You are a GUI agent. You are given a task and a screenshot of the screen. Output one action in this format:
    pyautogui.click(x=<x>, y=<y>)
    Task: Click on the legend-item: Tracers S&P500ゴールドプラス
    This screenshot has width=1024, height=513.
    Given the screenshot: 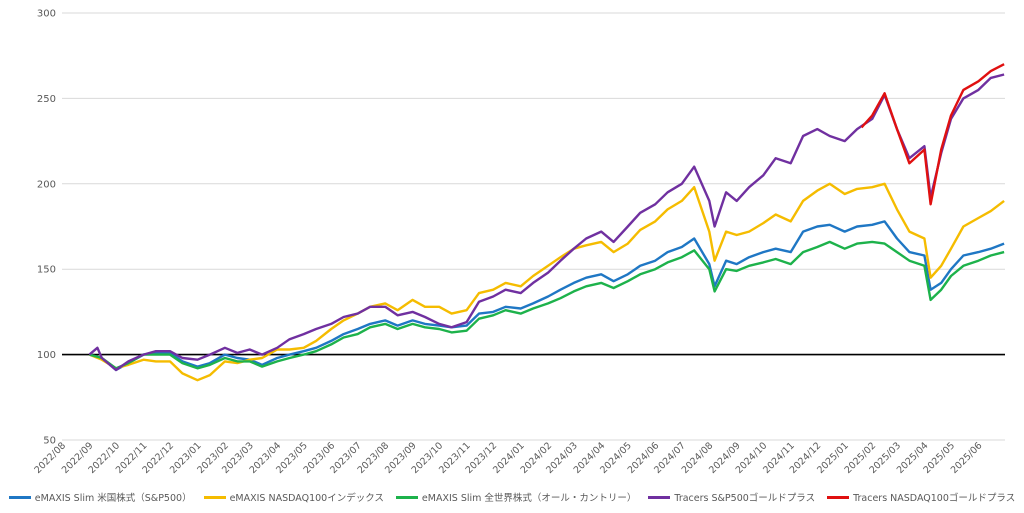 What is the action you would take?
    pyautogui.click(x=731, y=497)
    